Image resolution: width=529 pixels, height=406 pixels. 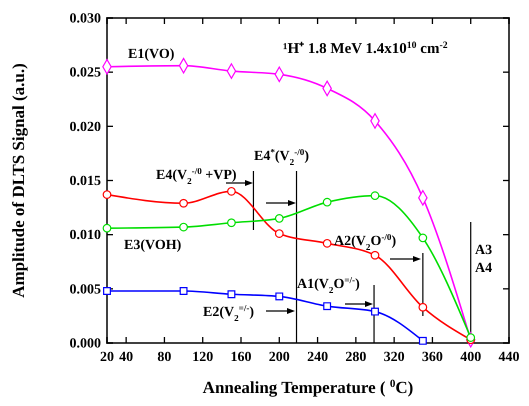 I want to click on annotation: A2(V$_{2}$O$^{-/0}$), so click(x=365, y=242).